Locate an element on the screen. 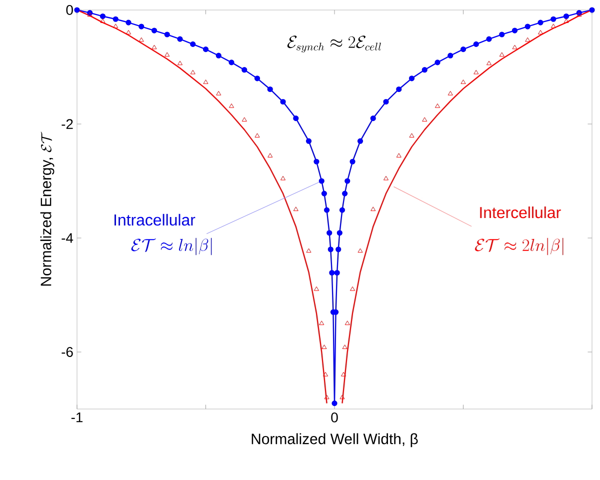 The height and width of the screenshot is (480, 600). annotation: $\mathcal{E}_{synch} \approx 2\mathcal{E}_{cell}$ is located at coordinates (334, 44).